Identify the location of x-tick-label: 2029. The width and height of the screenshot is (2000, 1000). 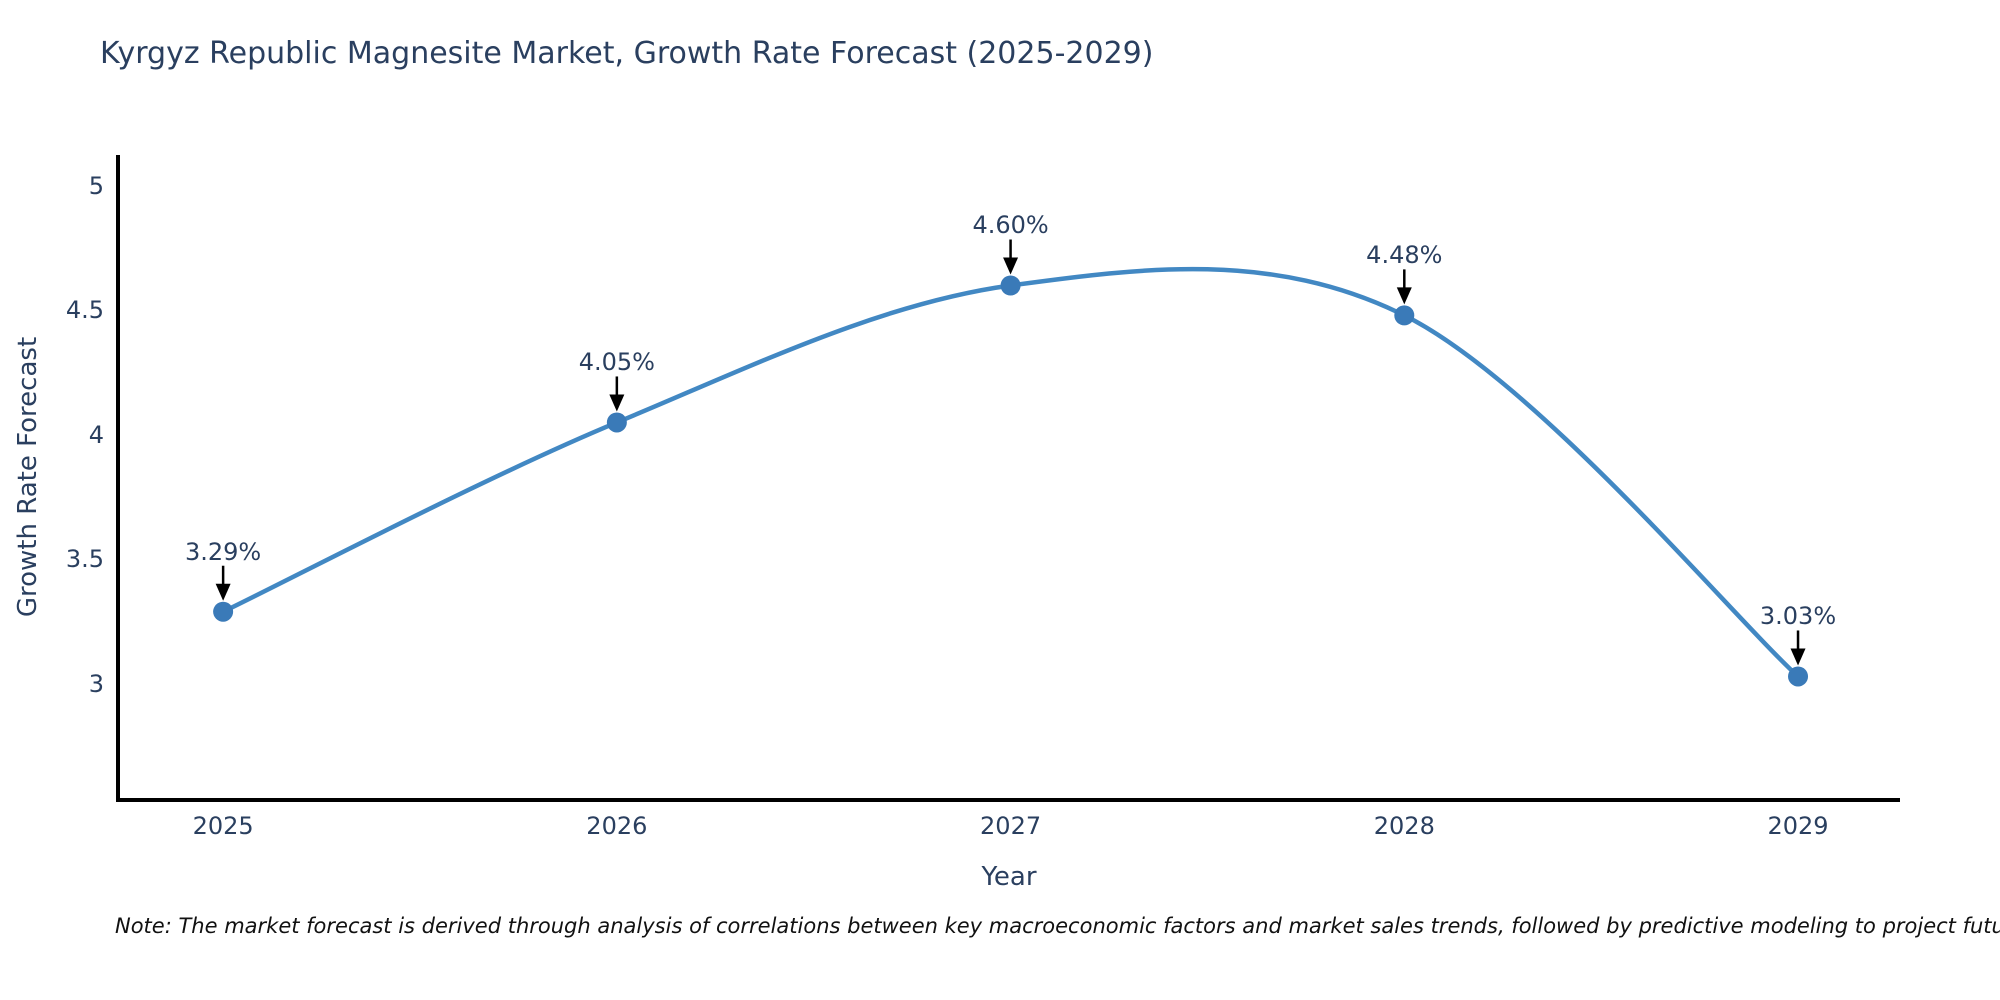
(1798, 826).